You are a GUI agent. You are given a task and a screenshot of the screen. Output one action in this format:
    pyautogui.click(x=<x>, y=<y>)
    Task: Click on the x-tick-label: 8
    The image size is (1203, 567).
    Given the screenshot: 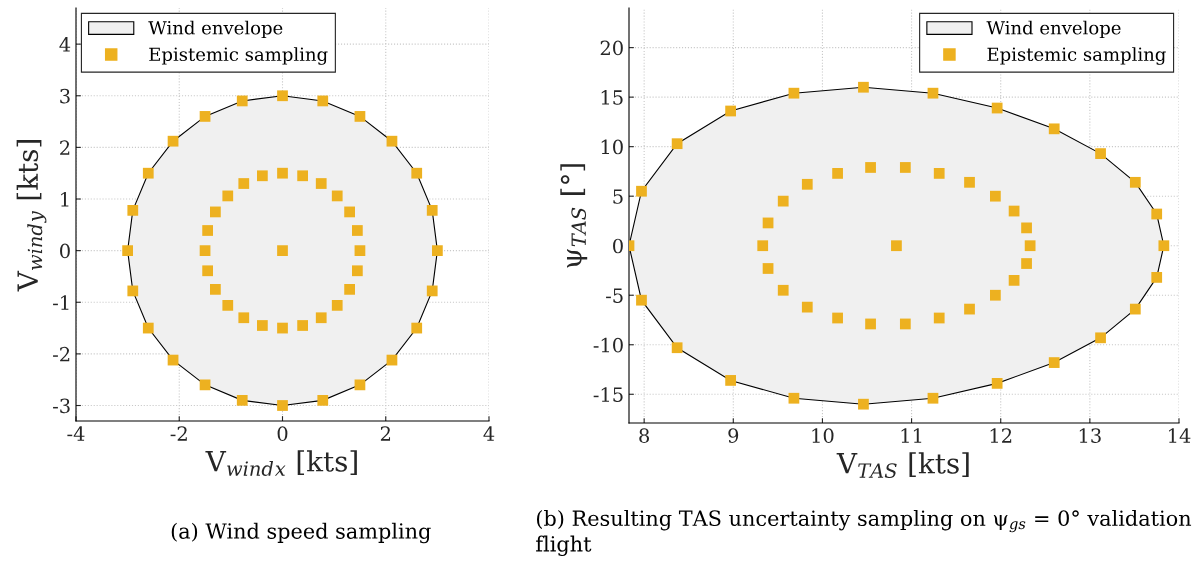 What is the action you would take?
    pyautogui.click(x=644, y=435)
    